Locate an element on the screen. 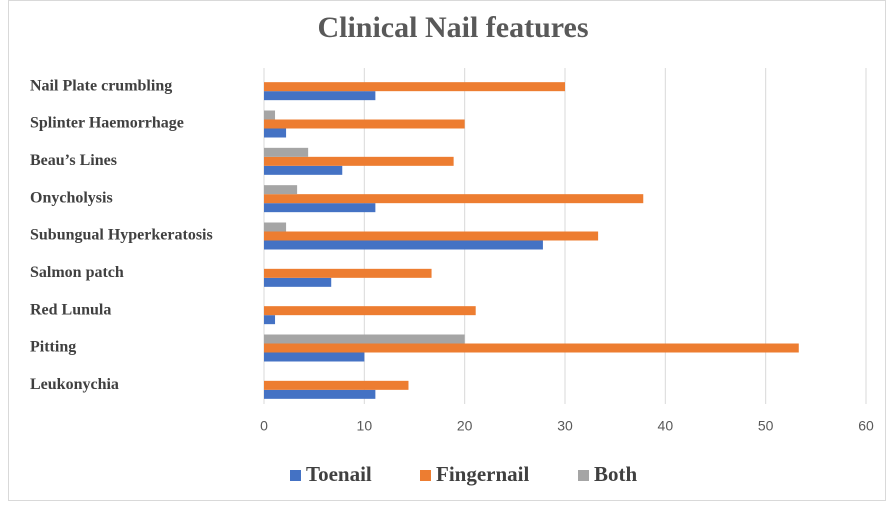 The height and width of the screenshot is (506, 887). legend-label: Toenail is located at coordinates (339, 474).